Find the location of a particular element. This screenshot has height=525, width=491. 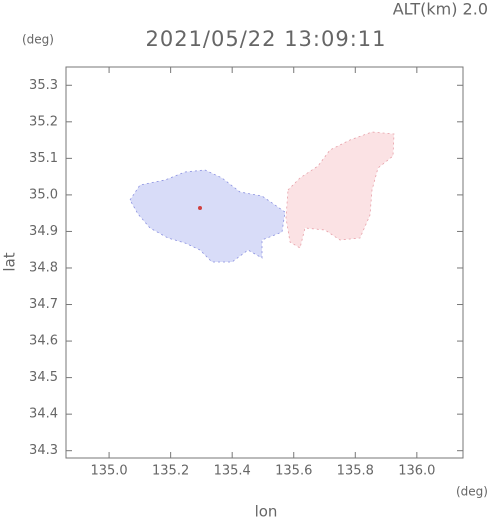

chart-title: 2021/05/22 13:09:11 is located at coordinates (265, 39).